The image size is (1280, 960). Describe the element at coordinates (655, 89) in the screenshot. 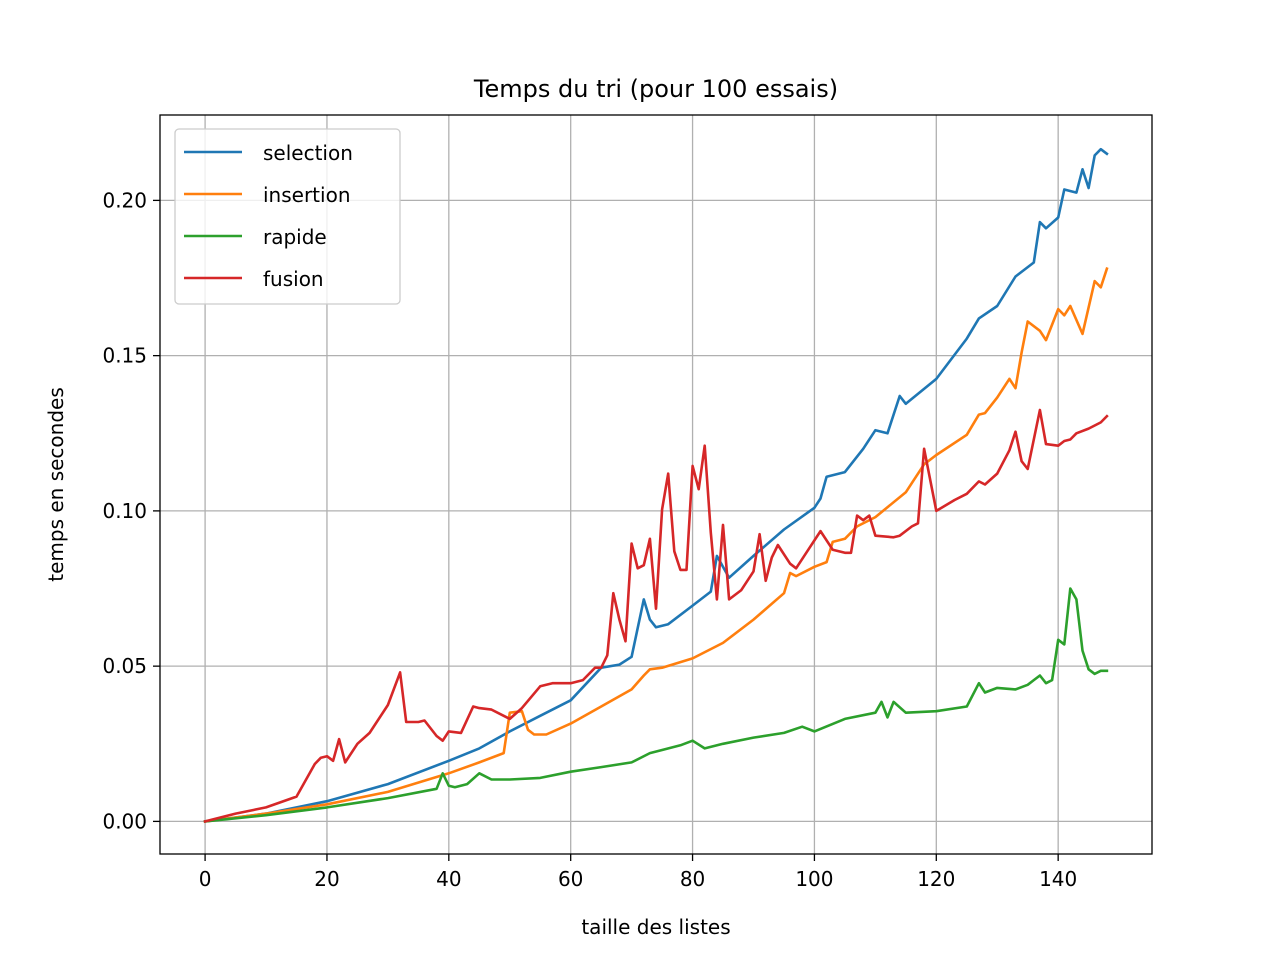

I see `chart-title: Temps du tri (pour 100 essais)` at that location.